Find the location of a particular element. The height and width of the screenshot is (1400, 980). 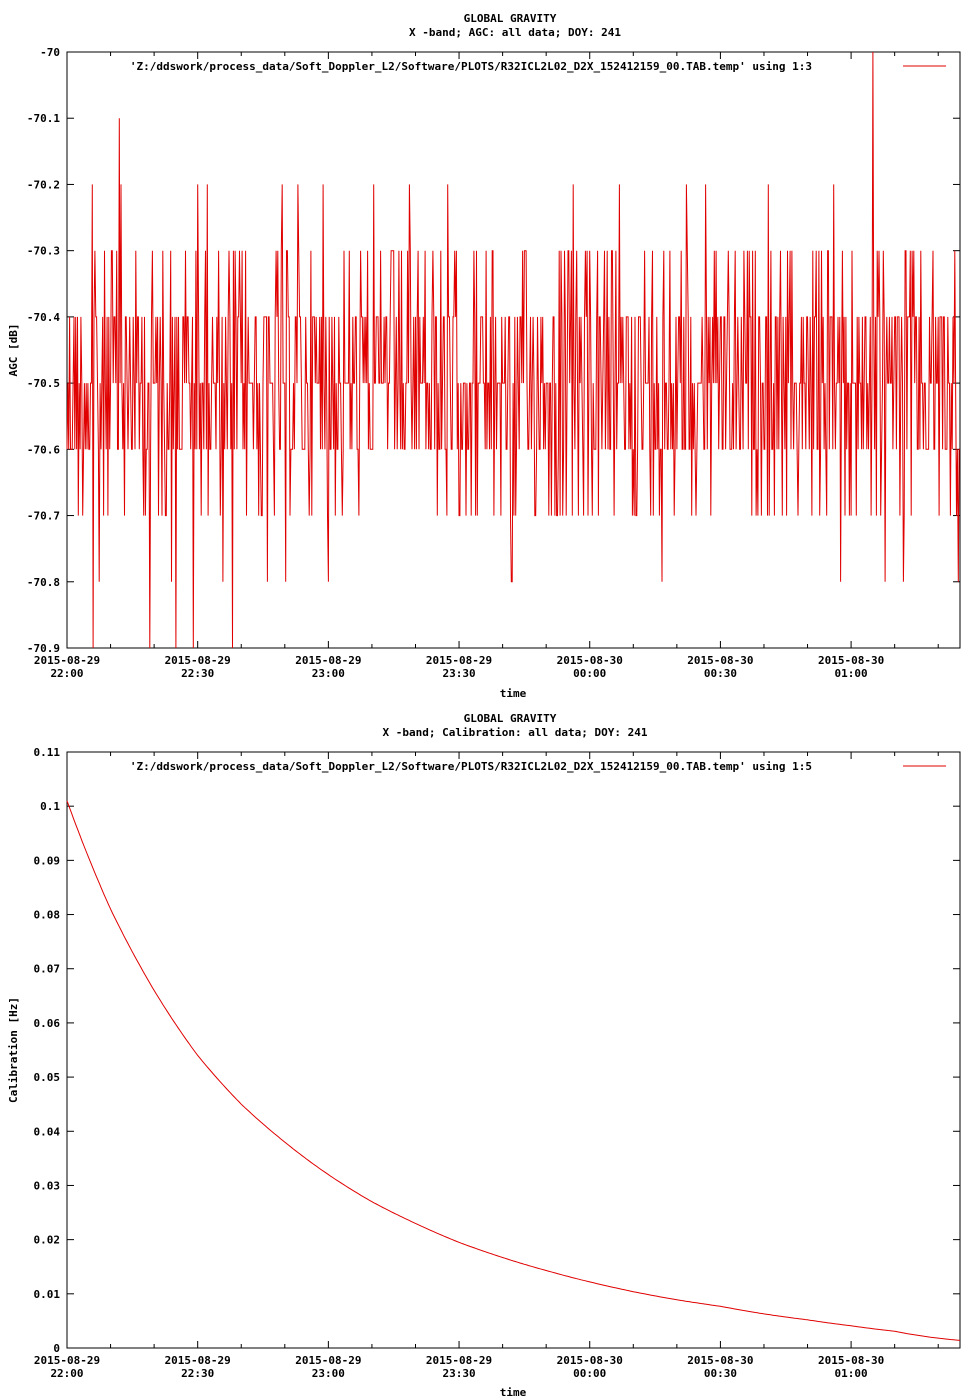

y-tick-label: -70.6 is located at coordinates (43, 449).